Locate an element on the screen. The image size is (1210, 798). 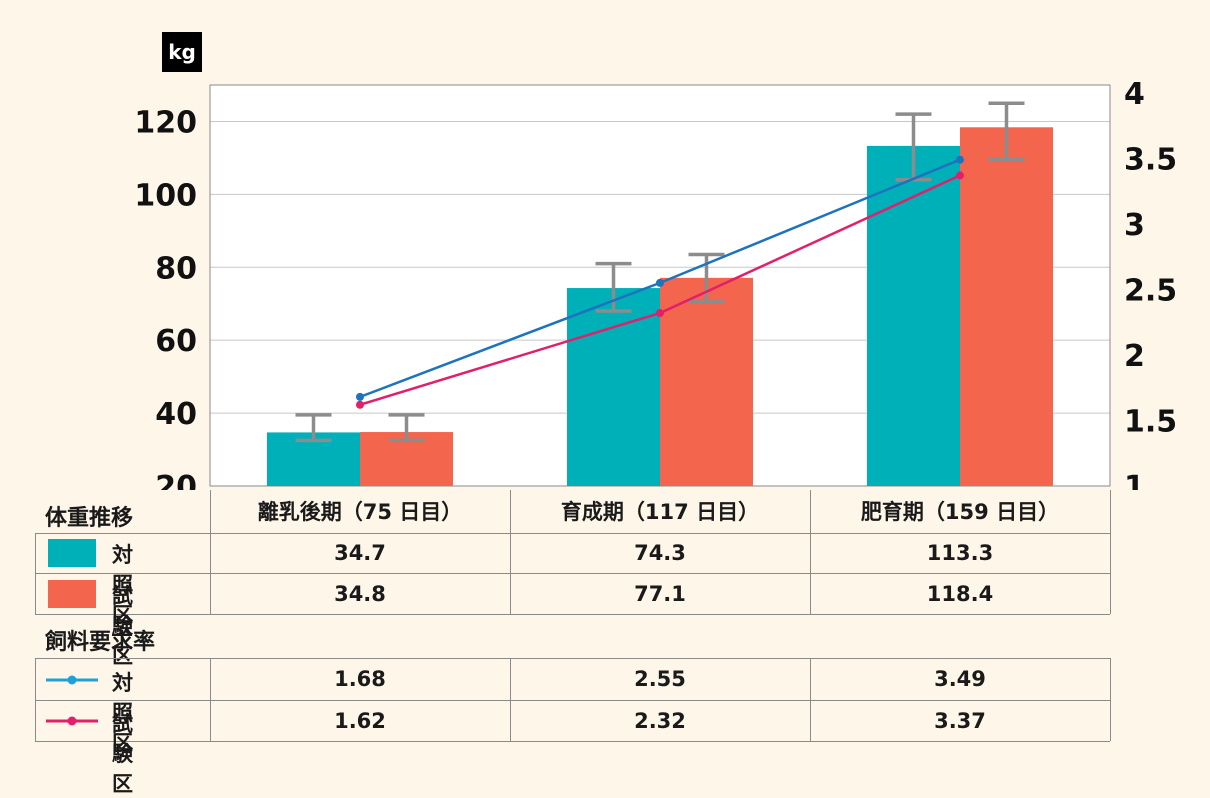
fcr-row-label: 対 照 区 is located at coordinates (125, 713).